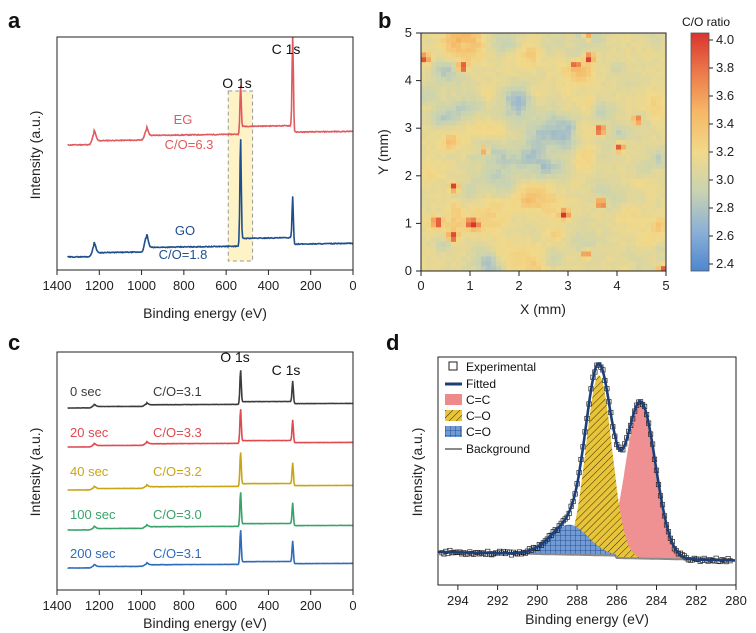 Image resolution: width=756 pixels, height=633 pixels. I want to click on panel-a-x-tick-label-3: 800, so click(184, 285).